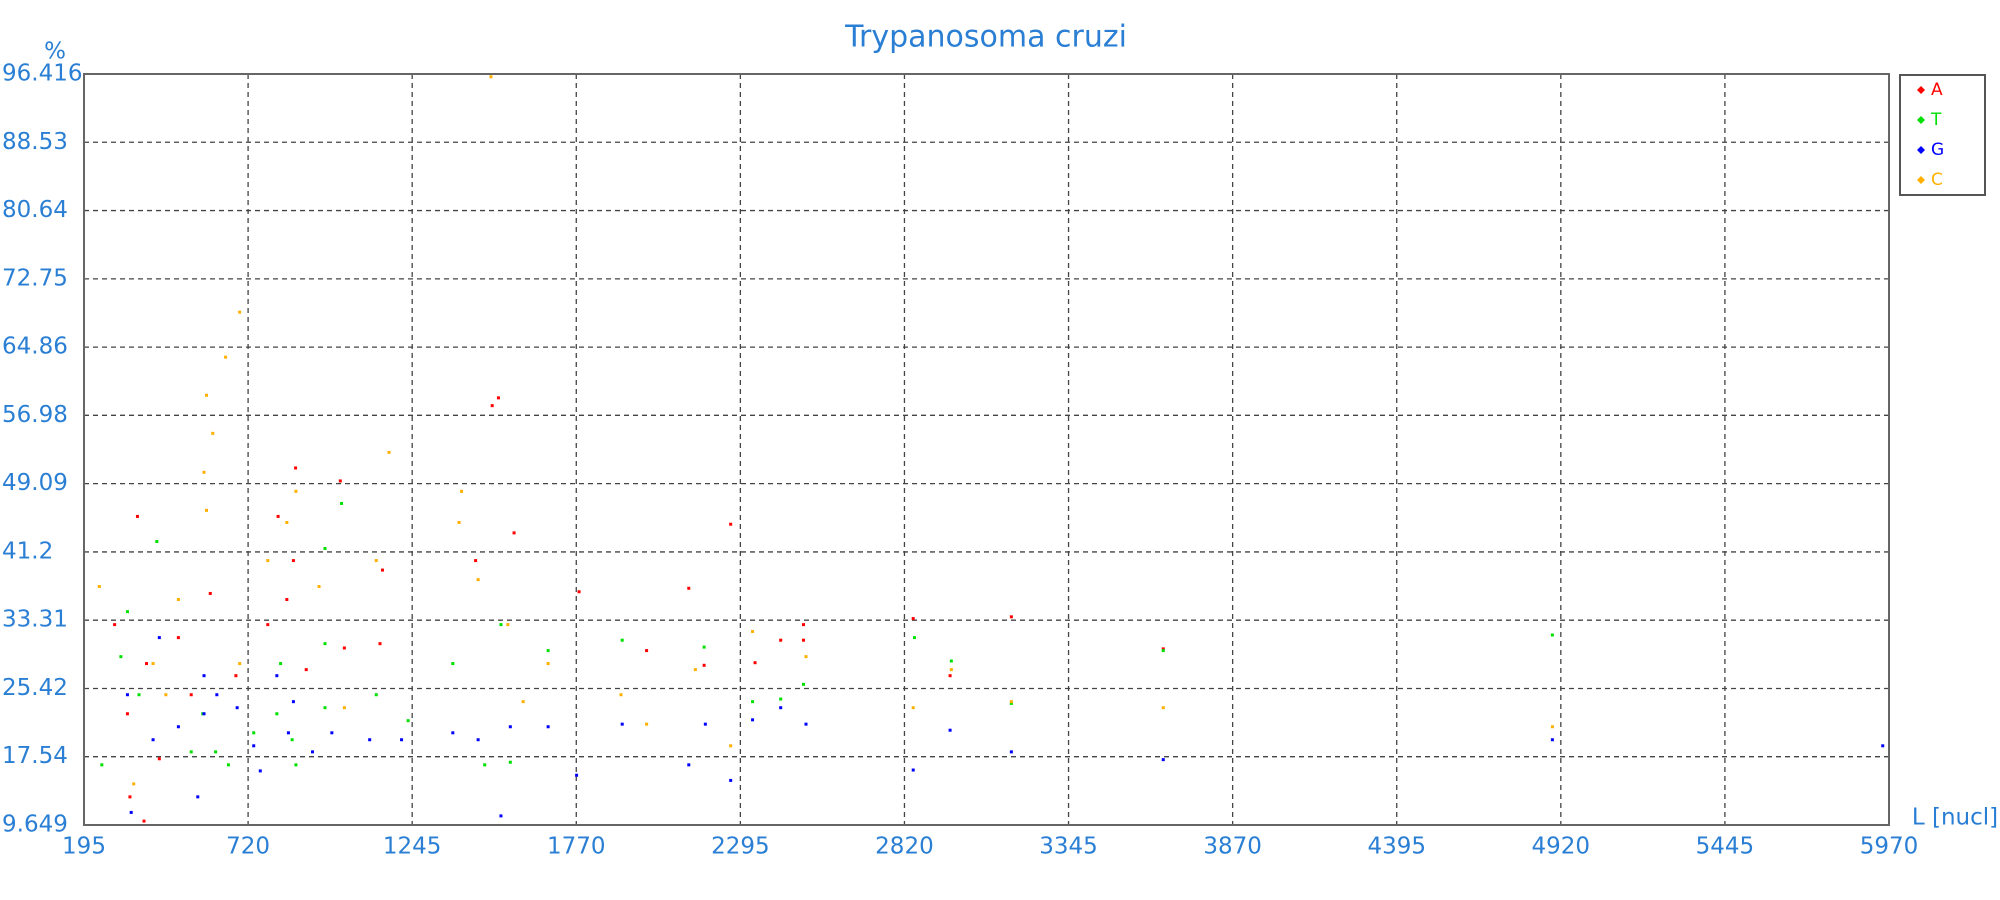 This screenshot has height=900, width=2000. Describe the element at coordinates (42, 74) in the screenshot. I see `y-tick-label: 96.416` at that location.